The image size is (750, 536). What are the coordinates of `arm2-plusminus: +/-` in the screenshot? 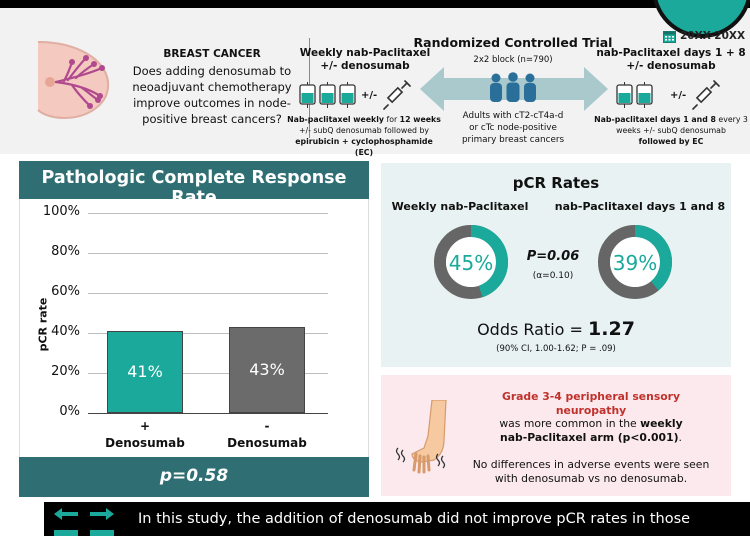 It's located at (678, 95).